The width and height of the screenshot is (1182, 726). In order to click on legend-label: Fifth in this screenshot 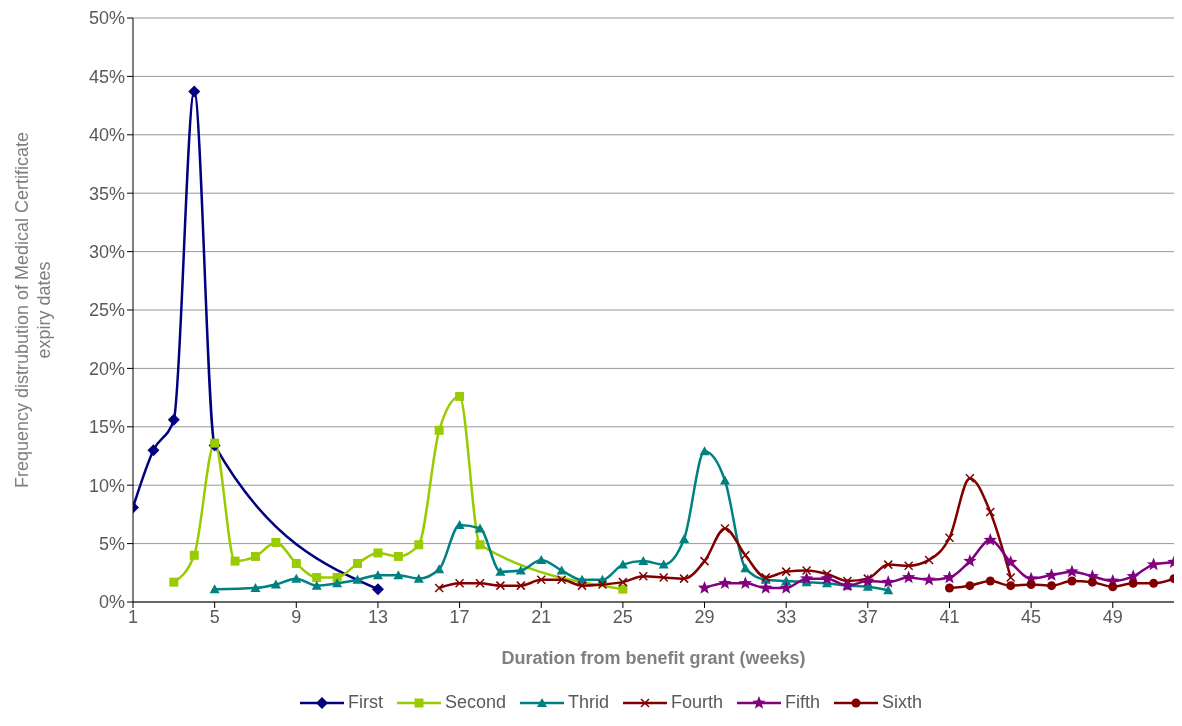, I will do `click(803, 702)`.